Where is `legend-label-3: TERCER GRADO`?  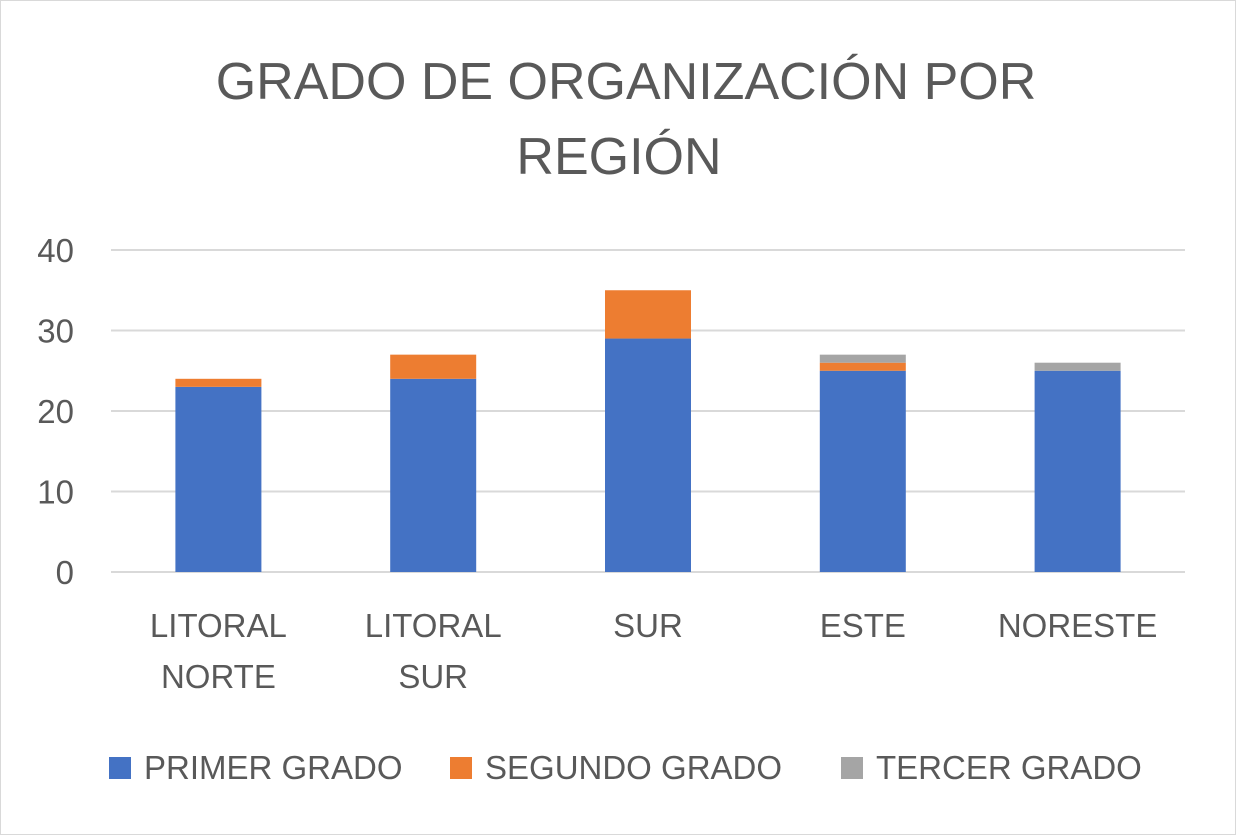
legend-label-3: TERCER GRADO is located at coordinates (1009, 767).